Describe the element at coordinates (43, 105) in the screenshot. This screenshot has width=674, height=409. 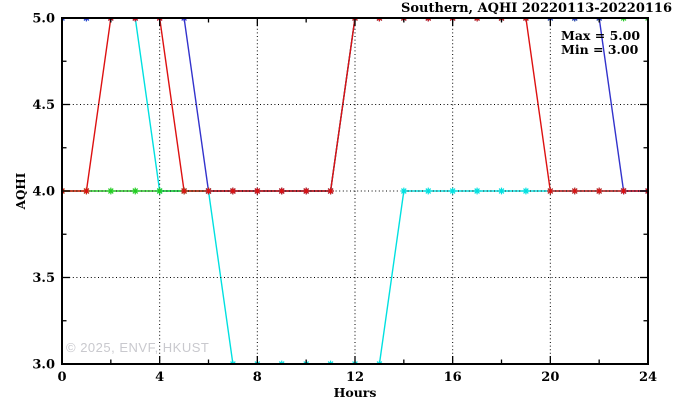
I see `y-tick-label: 4.5` at that location.